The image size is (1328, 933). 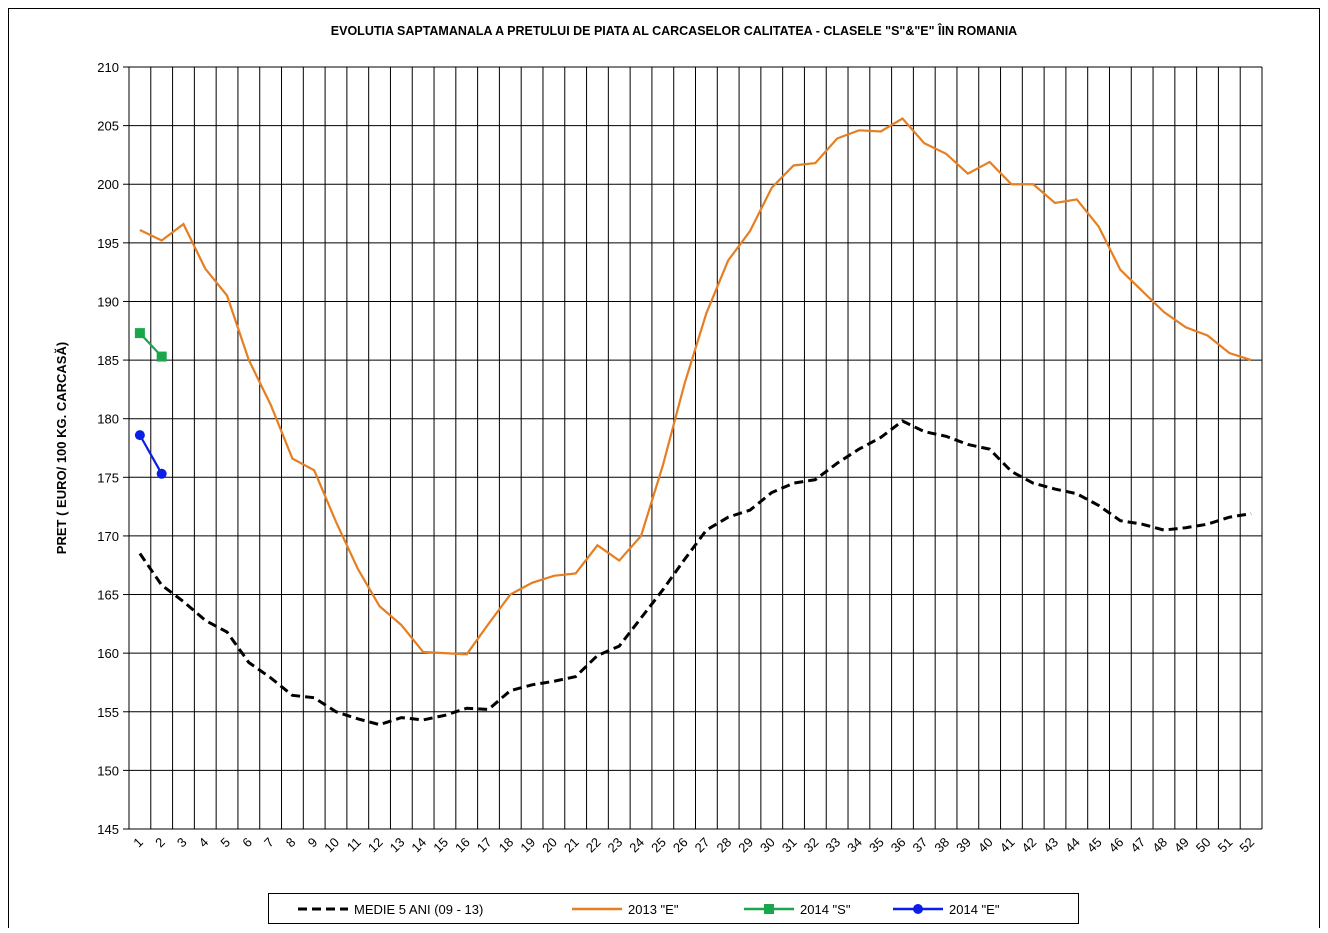 I want to click on x-tick-label: 50, so click(x=1203, y=845).